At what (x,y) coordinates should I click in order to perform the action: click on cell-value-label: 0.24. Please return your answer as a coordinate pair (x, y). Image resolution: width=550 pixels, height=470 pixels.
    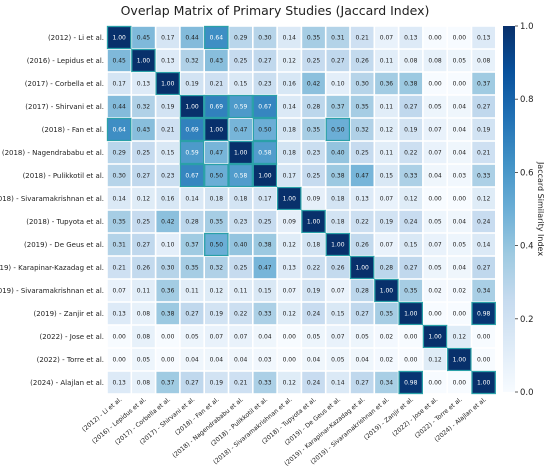
    Looking at the image, I should click on (314, 383).